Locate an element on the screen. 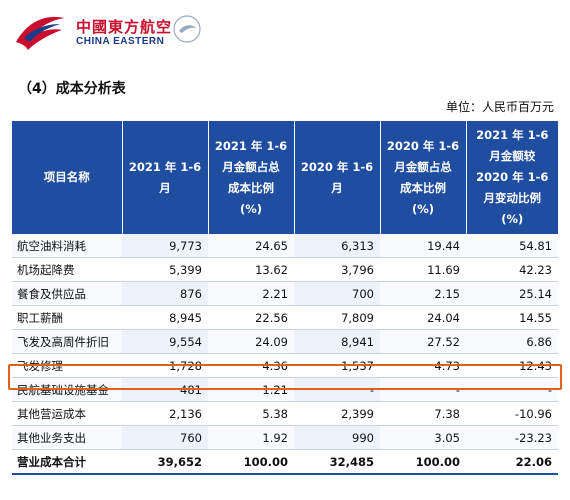 The height and width of the screenshot is (500, 570). cell-change-ratio: 25.14 is located at coordinates (512, 293).